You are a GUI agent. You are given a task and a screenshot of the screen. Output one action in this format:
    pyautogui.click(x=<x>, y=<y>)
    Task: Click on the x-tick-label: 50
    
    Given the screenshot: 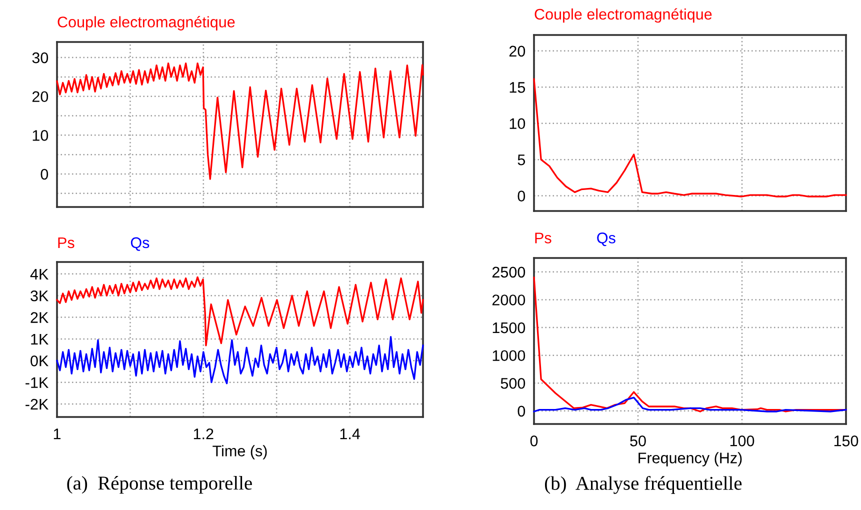 What is the action you would take?
    pyautogui.click(x=638, y=441)
    